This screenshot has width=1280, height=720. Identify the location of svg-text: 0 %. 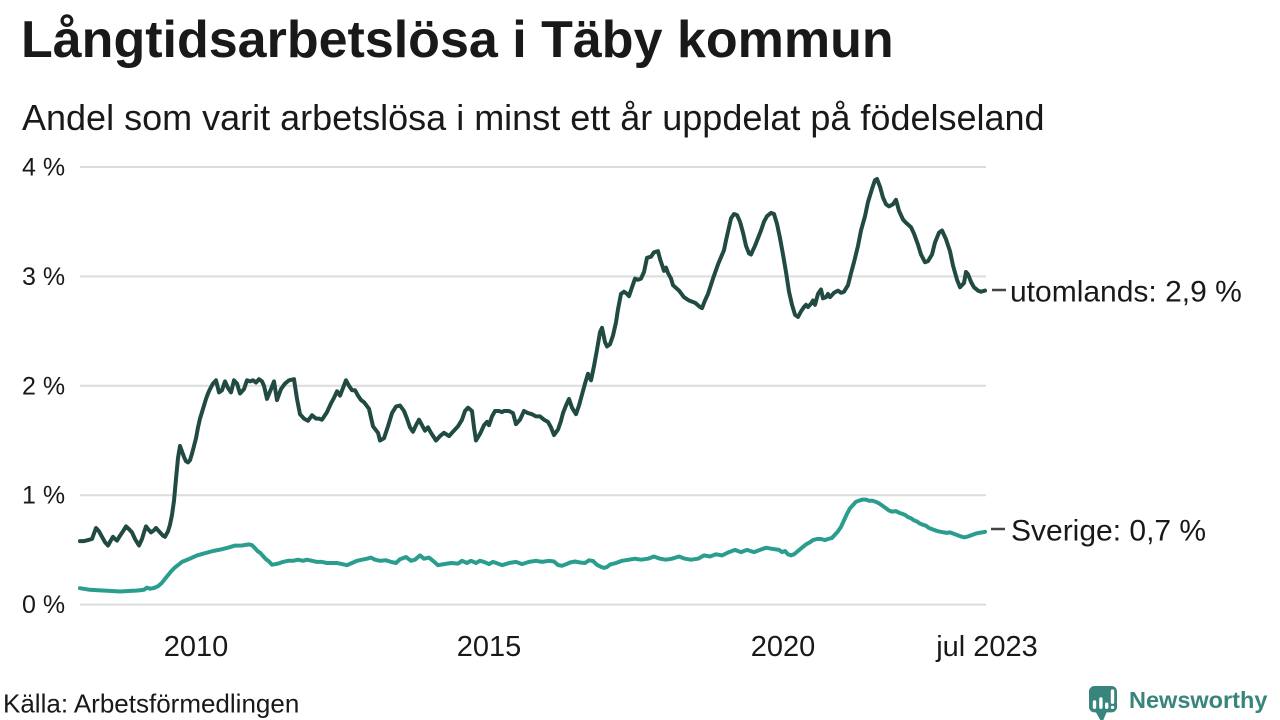
(43, 605).